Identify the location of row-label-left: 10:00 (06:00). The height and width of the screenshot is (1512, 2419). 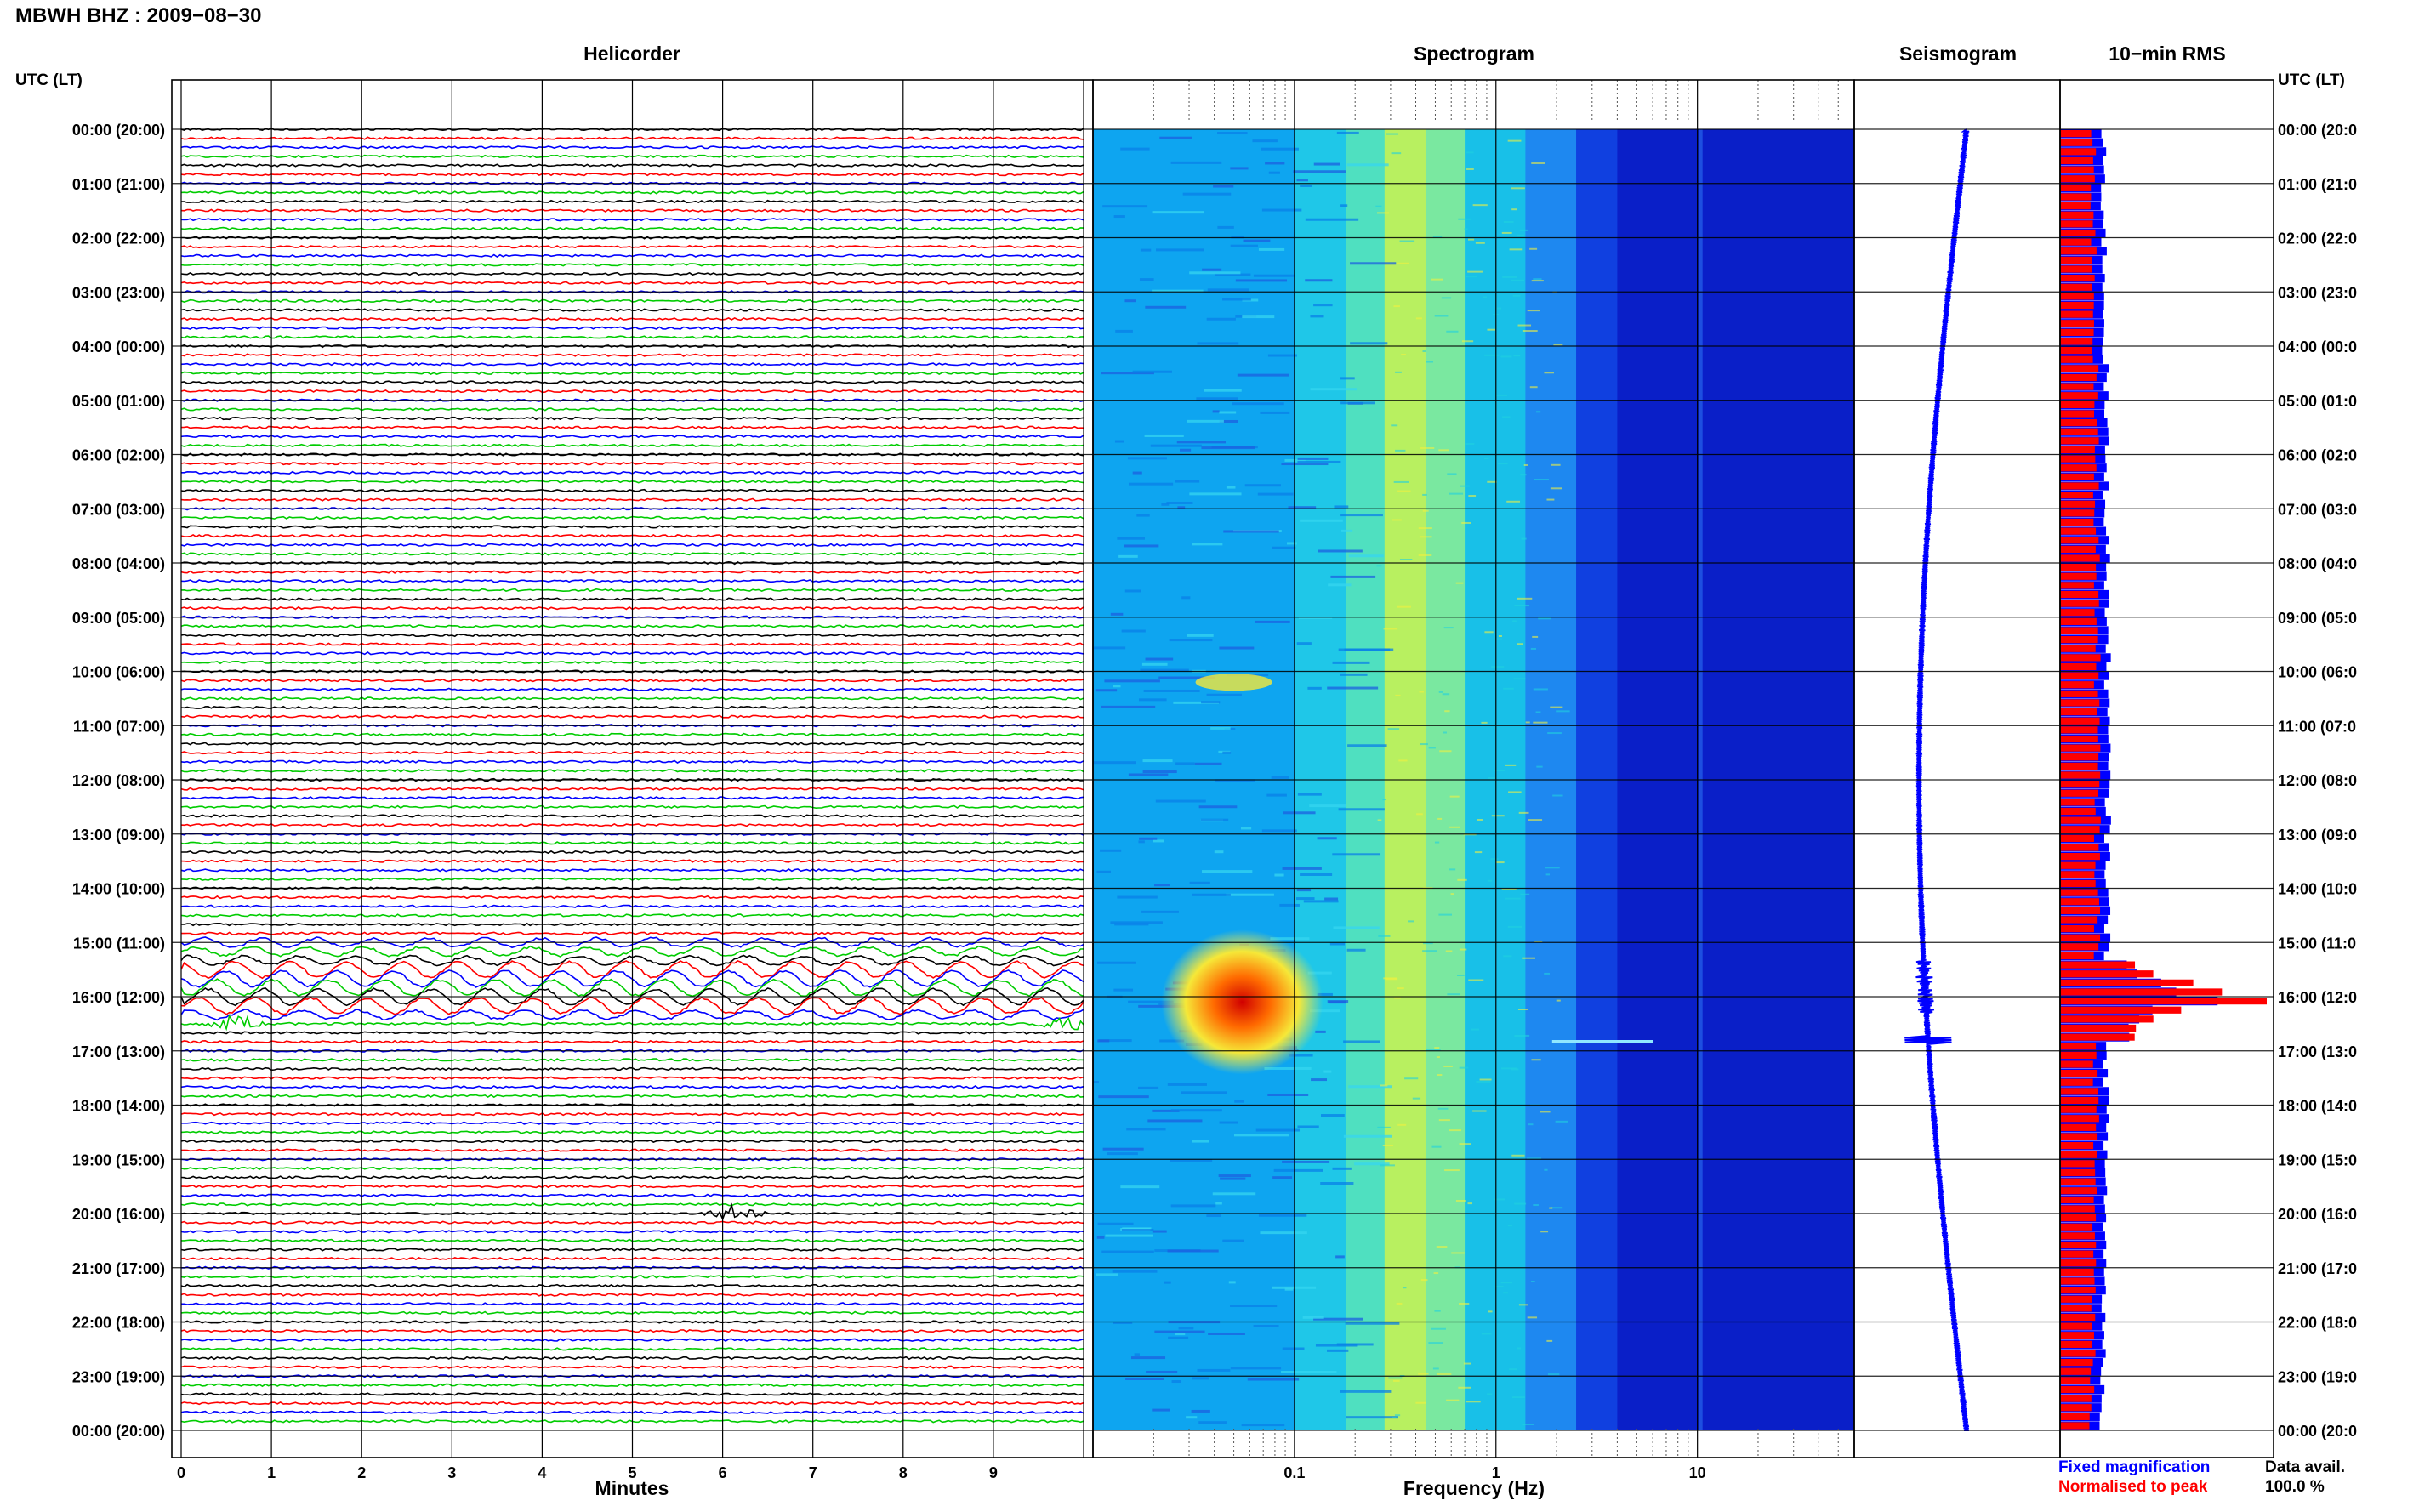
(118, 672).